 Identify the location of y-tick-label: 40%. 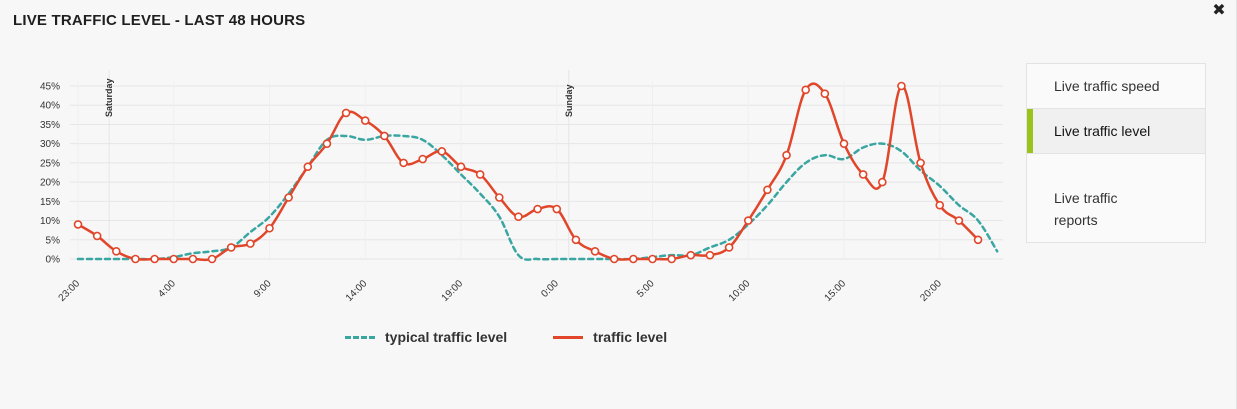
(50, 106).